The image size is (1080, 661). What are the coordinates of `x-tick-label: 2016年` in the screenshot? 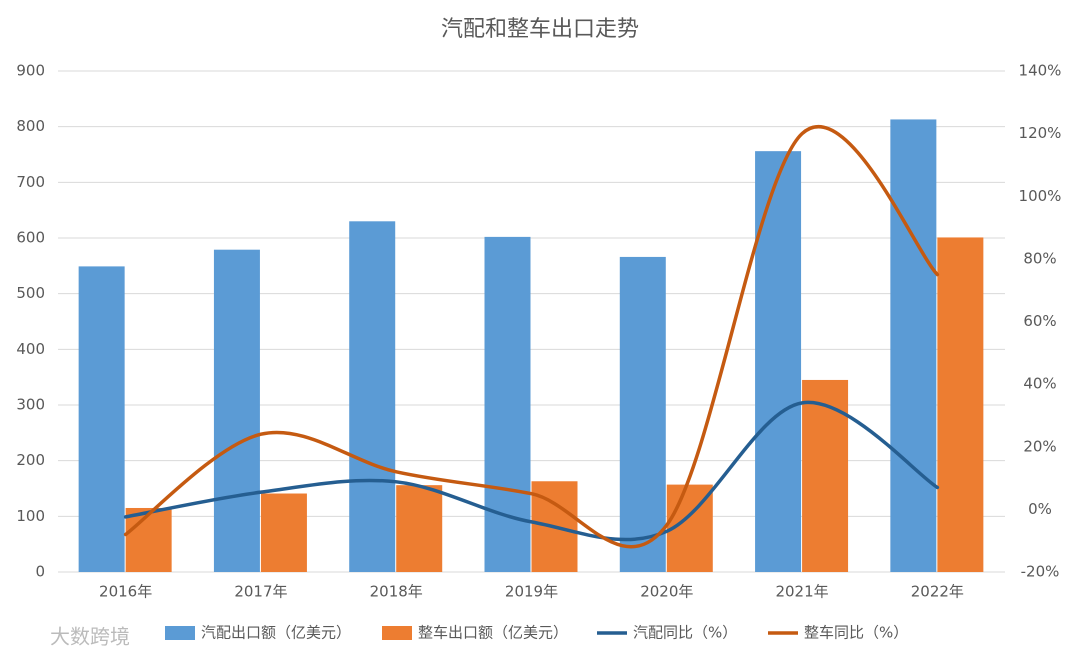 It's located at (125, 592).